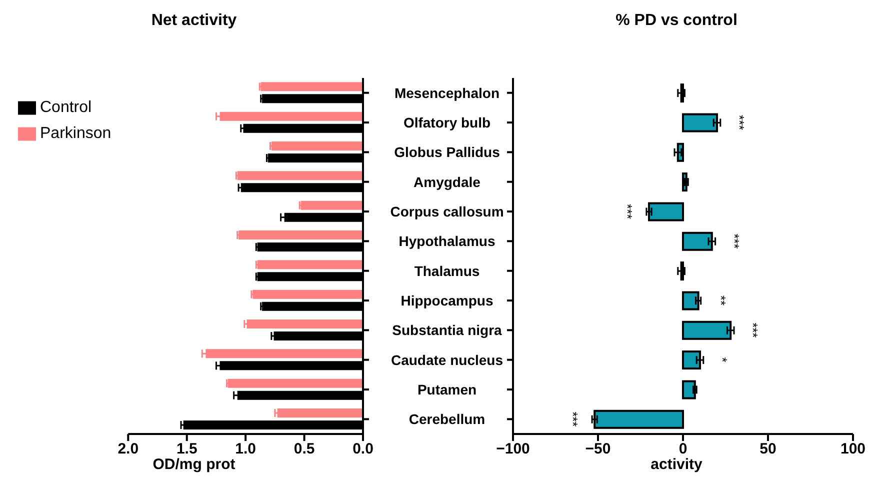 The image size is (873, 484). I want to click on y-tick-label: Hippocampus, so click(447, 300).